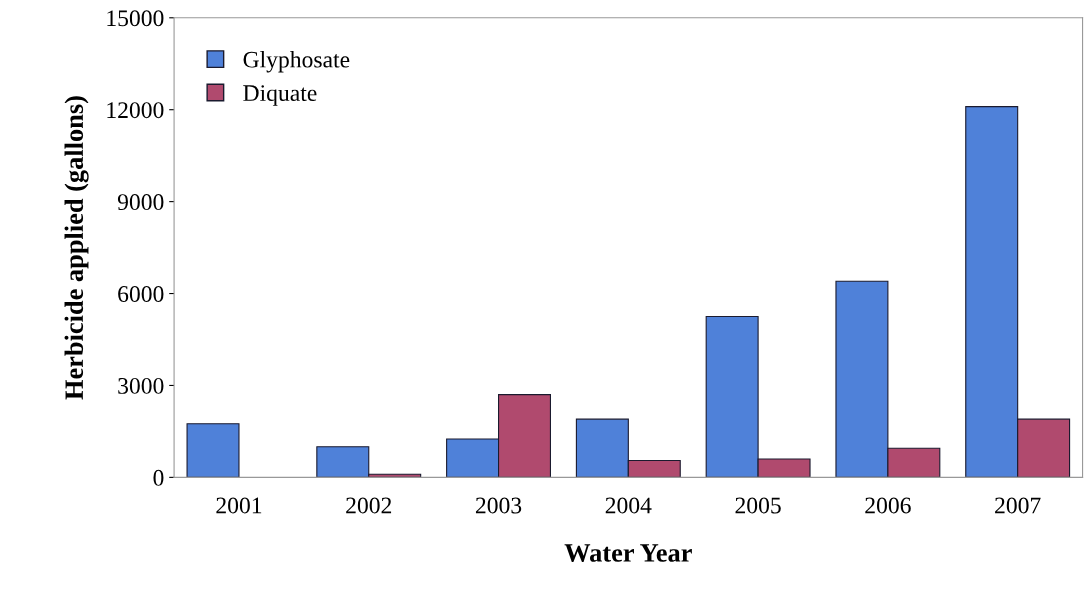 This screenshot has height=593, width=1088. Describe the element at coordinates (141, 294) in the screenshot. I see `y-tick-label: 6000` at that location.